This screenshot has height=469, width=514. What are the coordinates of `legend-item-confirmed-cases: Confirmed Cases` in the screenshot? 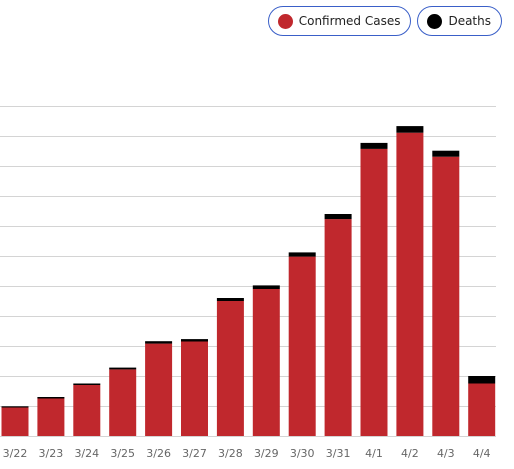 It's located at (339, 21).